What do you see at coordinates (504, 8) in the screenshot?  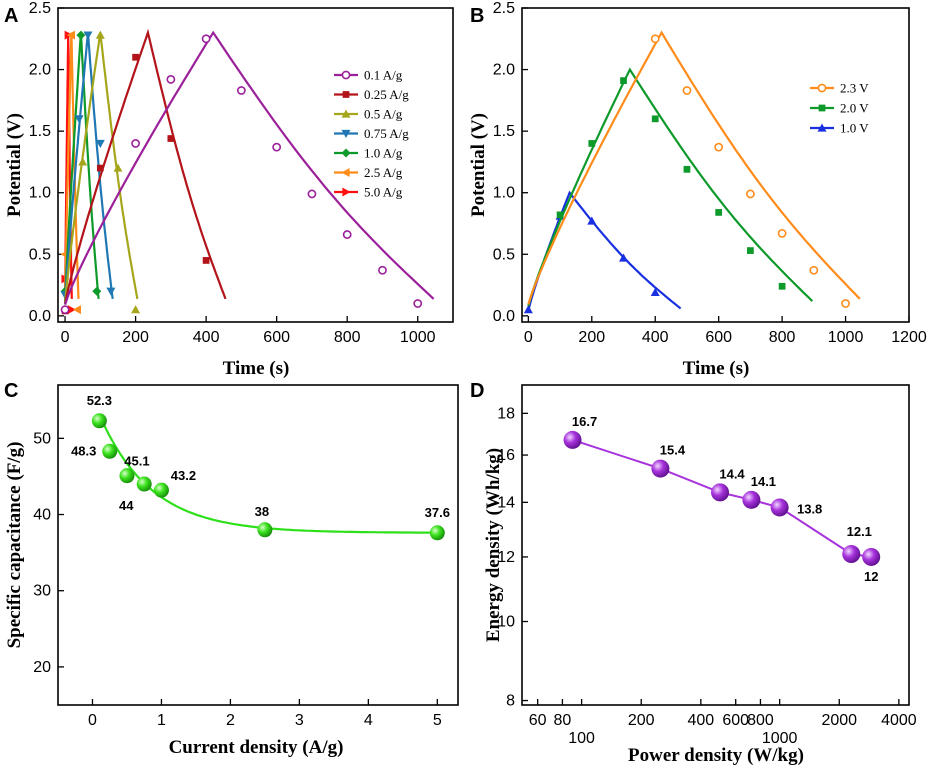 I see `B-ytick-label: 2.5` at bounding box center [504, 8].